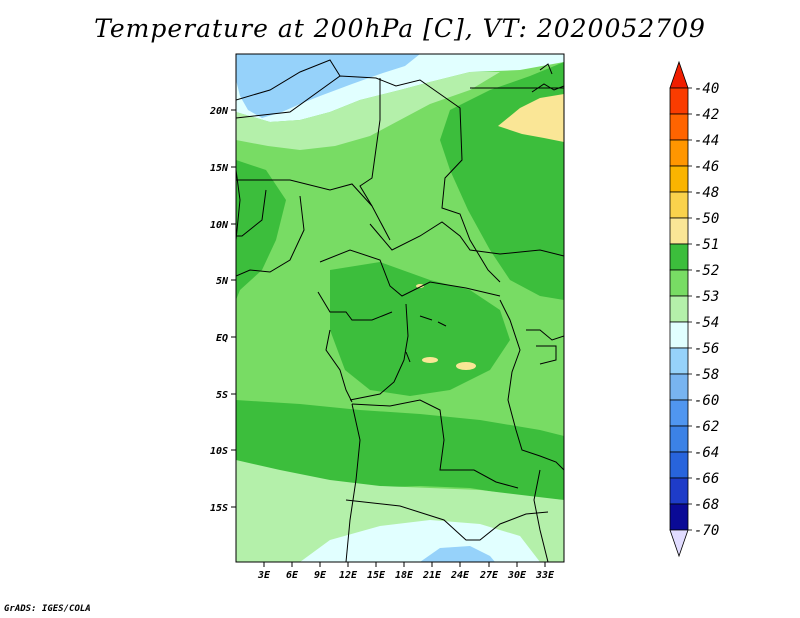 This screenshot has height=618, width=800. Describe the element at coordinates (531, 118) in the screenshot. I see `field-warm-northeast` at that location.